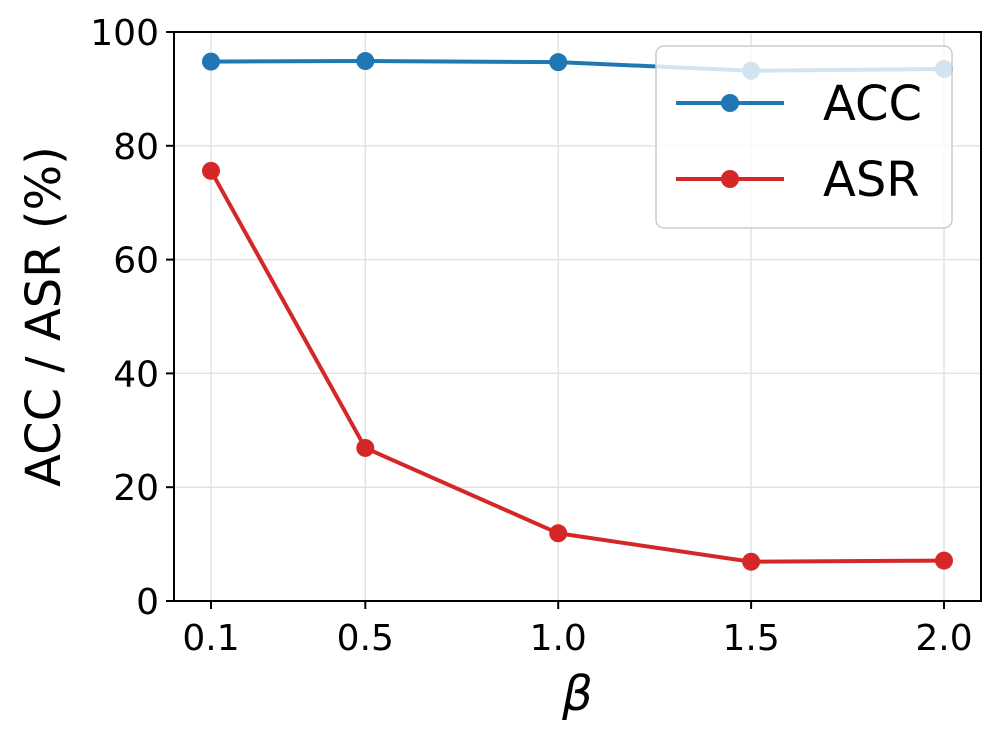 The image size is (996, 736). Describe the element at coordinates (365, 638) in the screenshot. I see `x-tick-label: 0.5` at that location.